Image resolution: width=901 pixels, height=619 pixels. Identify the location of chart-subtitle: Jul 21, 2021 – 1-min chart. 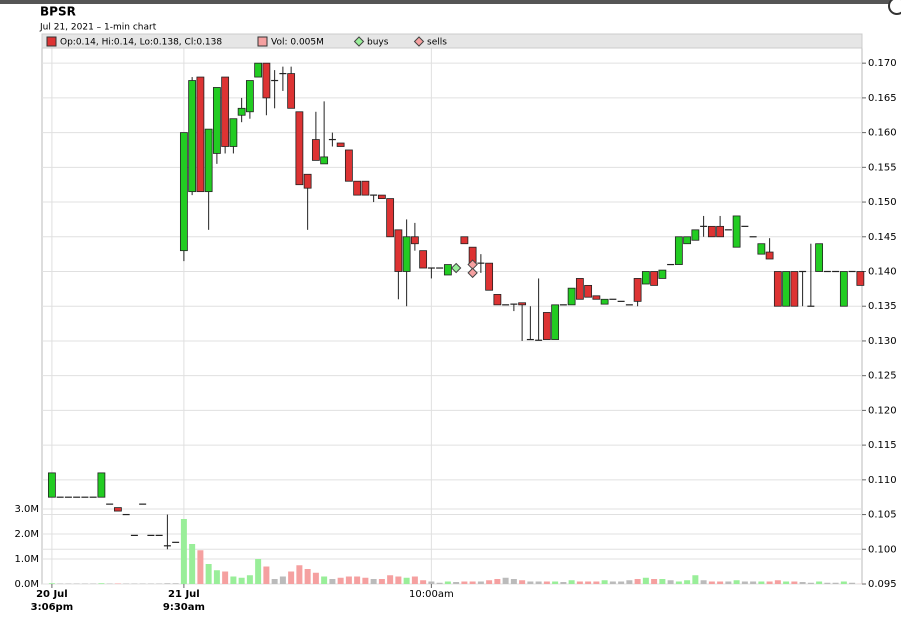
(98, 28).